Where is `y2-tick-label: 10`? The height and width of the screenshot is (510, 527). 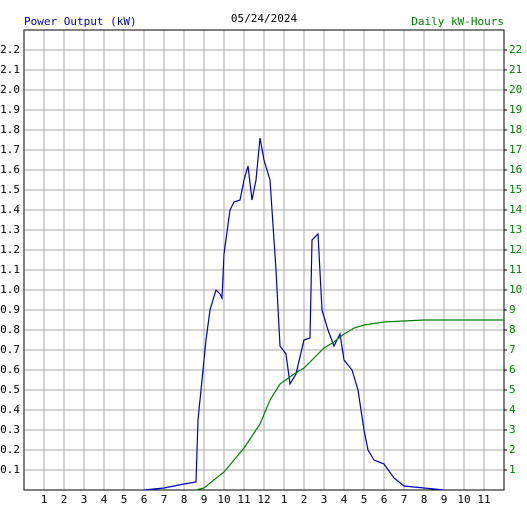 y2-tick-label: 10 is located at coordinates (515, 289).